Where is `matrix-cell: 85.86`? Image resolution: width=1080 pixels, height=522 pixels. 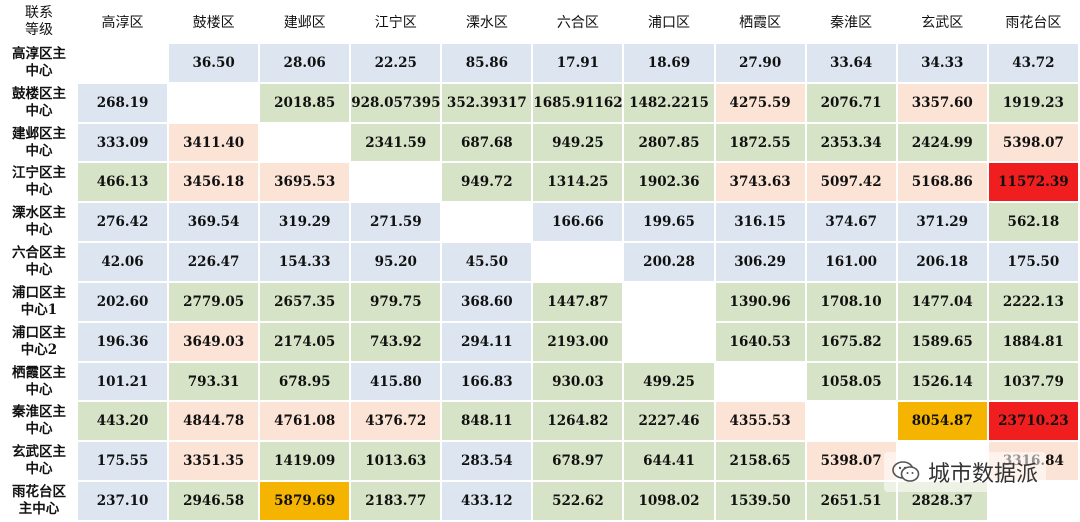
matrix-cell: 85.86 is located at coordinates (486, 63).